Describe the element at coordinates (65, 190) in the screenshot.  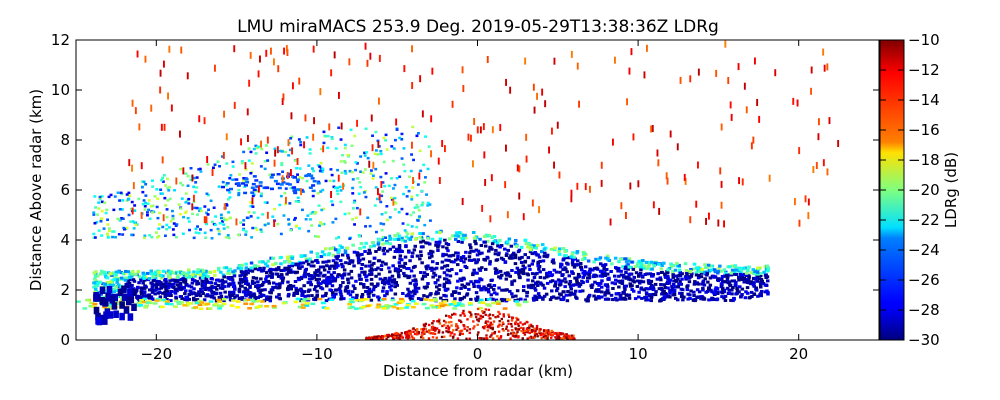
I see `y-tick-label: 6` at that location.